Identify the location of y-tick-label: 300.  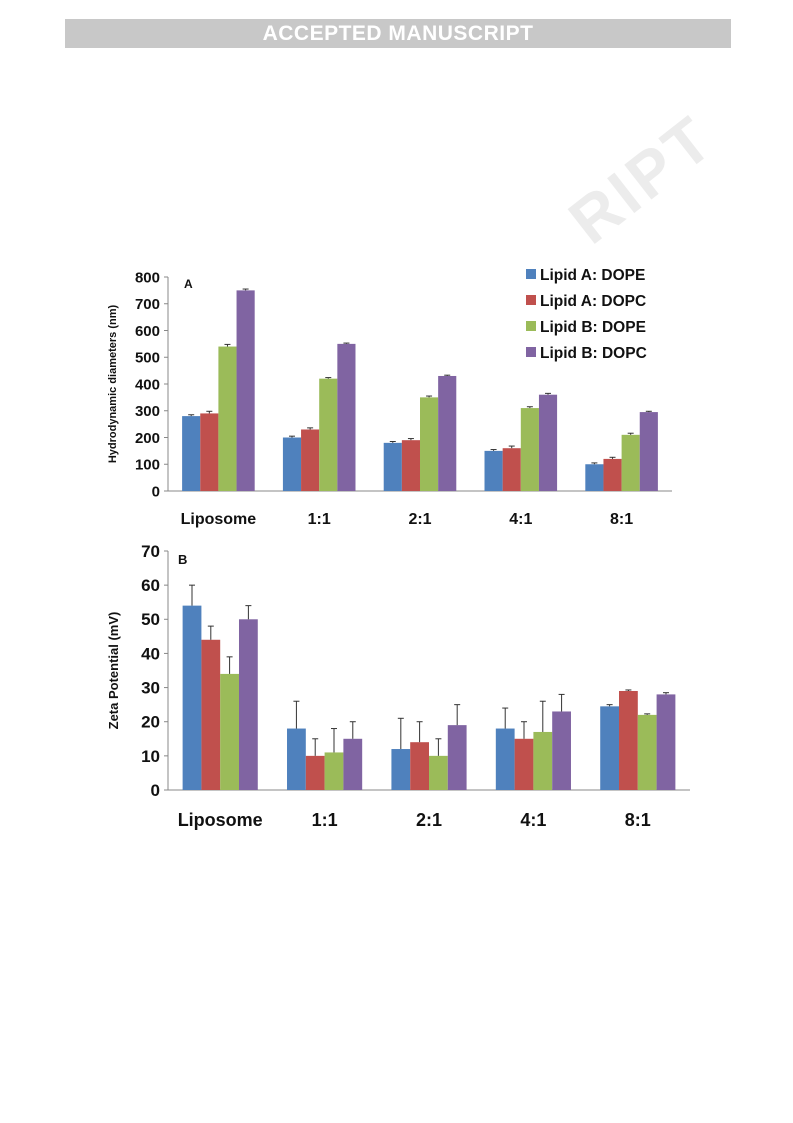
(147, 411).